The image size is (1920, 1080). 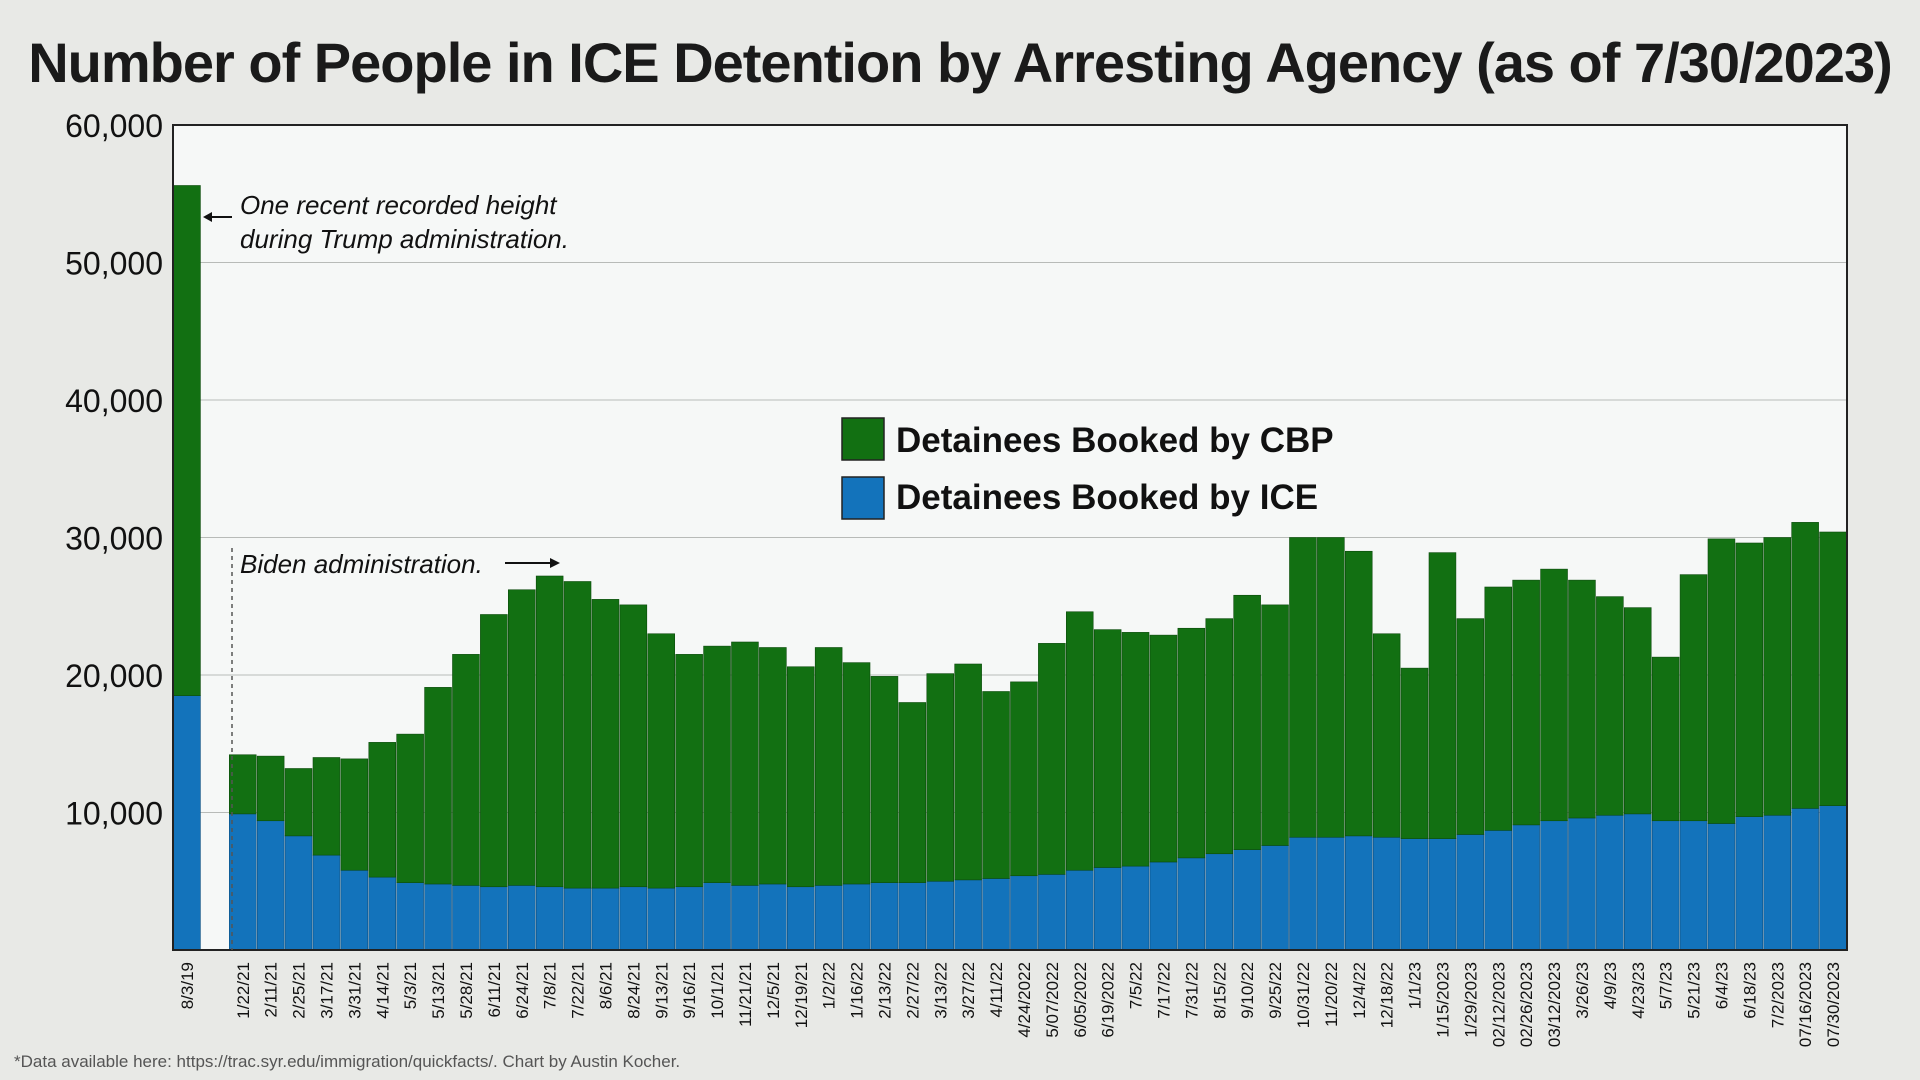 I want to click on x-tick-label: 2/25/21, so click(x=299, y=990).